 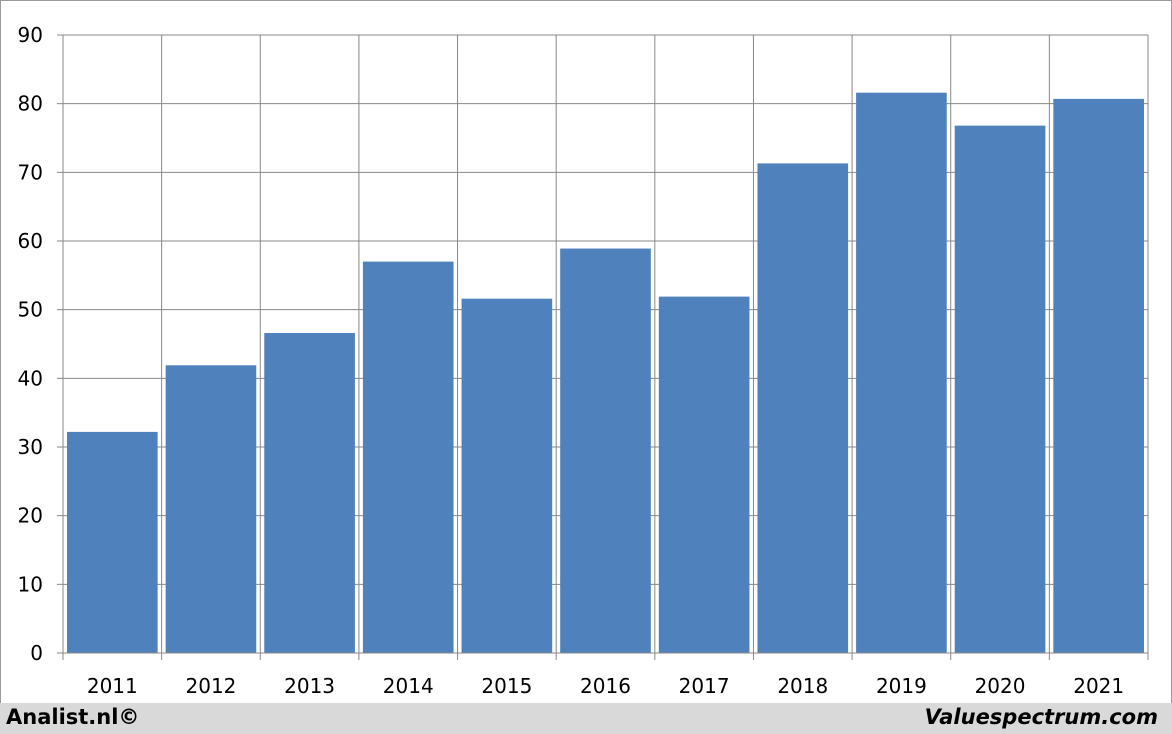 What do you see at coordinates (36, 653) in the screenshot?
I see `y-tick-label: 0` at bounding box center [36, 653].